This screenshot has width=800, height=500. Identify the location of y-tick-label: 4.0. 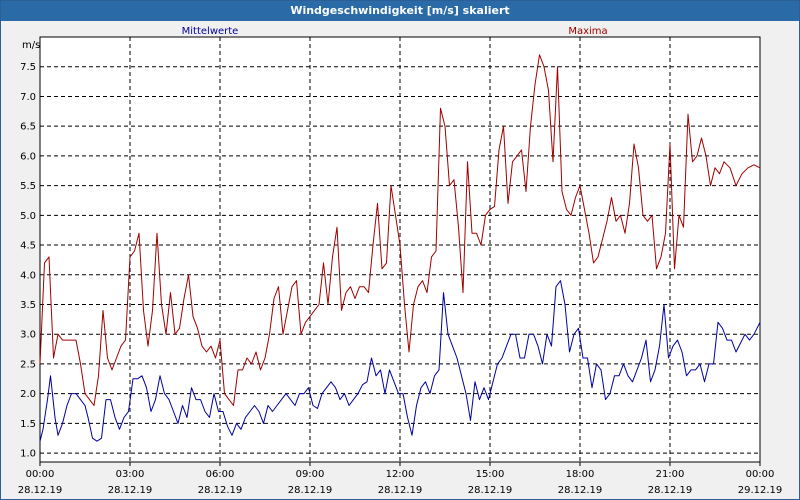
(28, 275).